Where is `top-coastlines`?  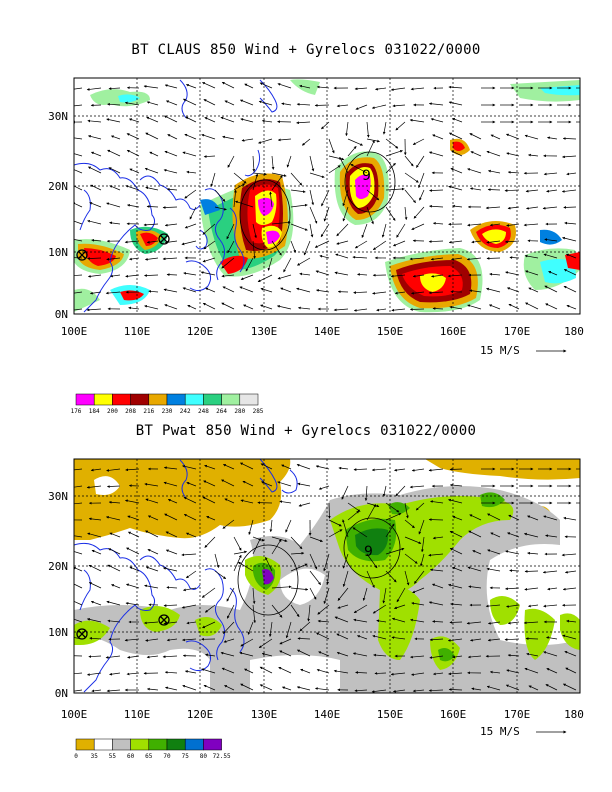
top-coastlines is located at coordinates (176, 196).